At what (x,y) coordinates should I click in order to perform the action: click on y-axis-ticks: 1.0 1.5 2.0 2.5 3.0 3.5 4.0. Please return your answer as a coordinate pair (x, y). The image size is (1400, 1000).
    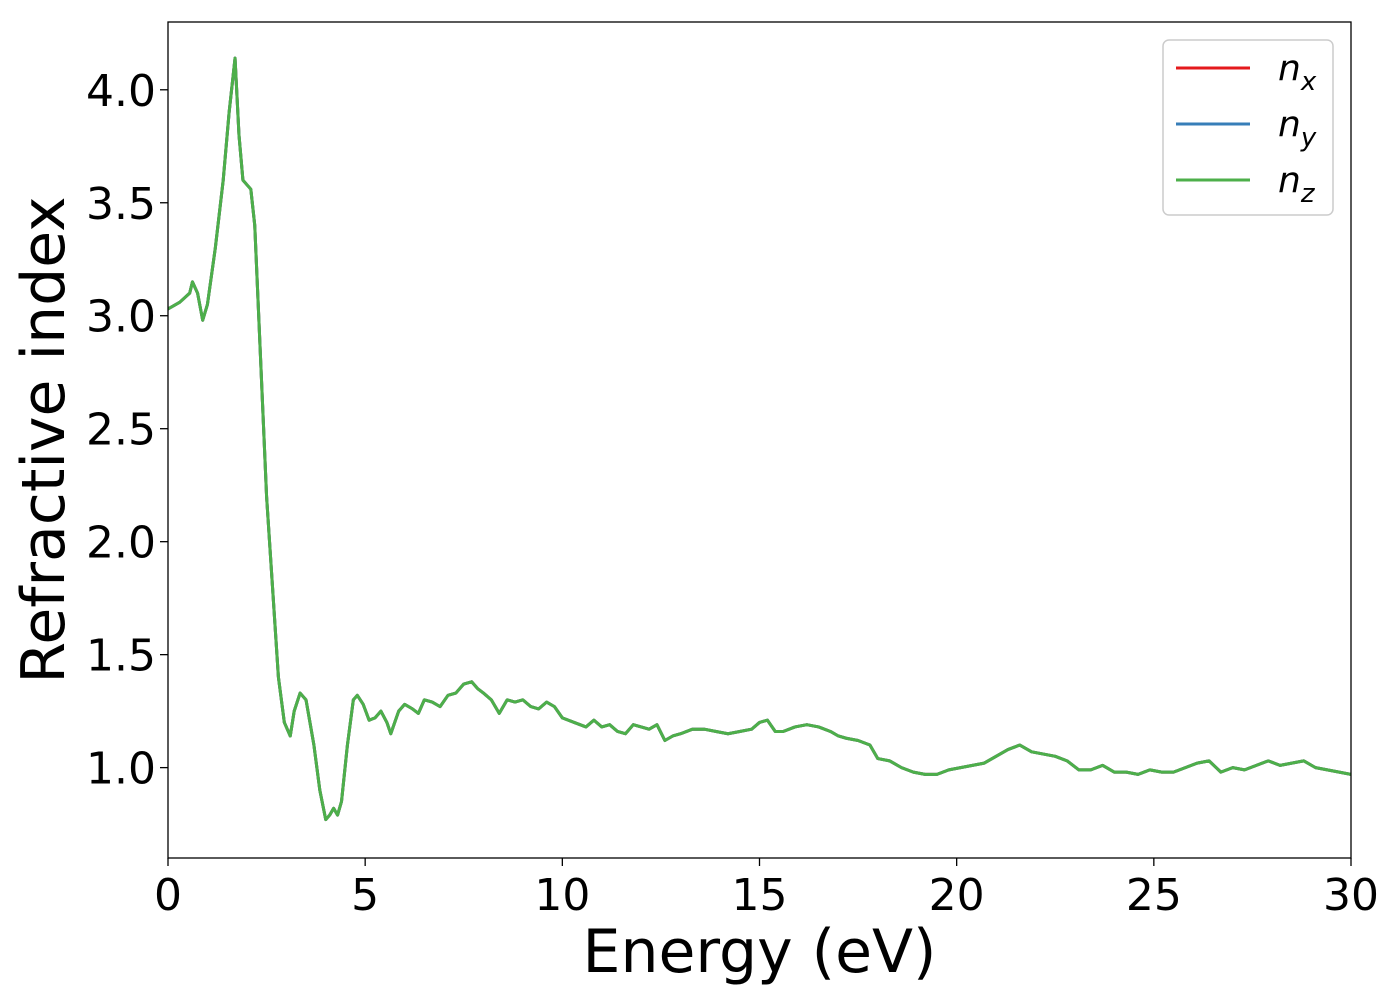
    Looking at the image, I should click on (127, 430).